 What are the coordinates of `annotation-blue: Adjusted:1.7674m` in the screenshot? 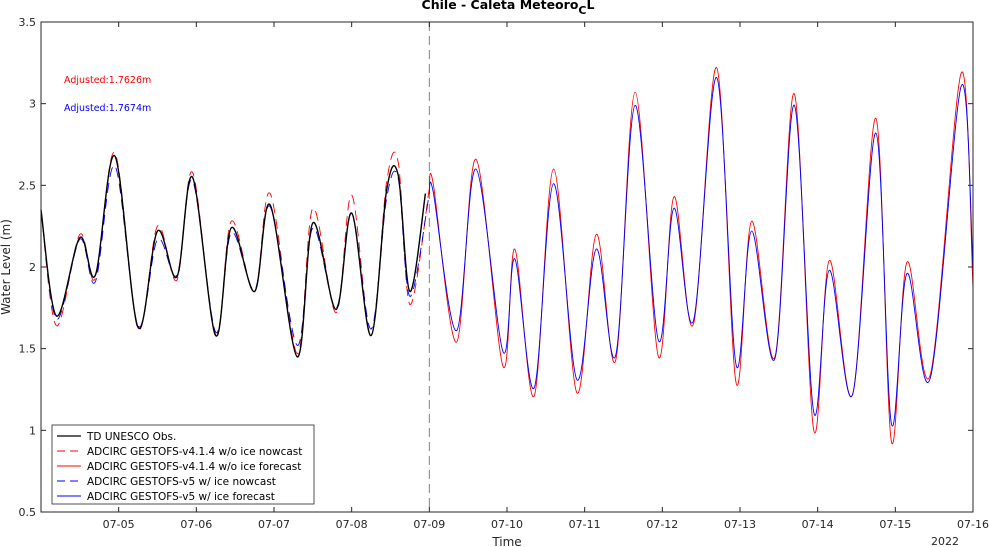 It's located at (107, 108).